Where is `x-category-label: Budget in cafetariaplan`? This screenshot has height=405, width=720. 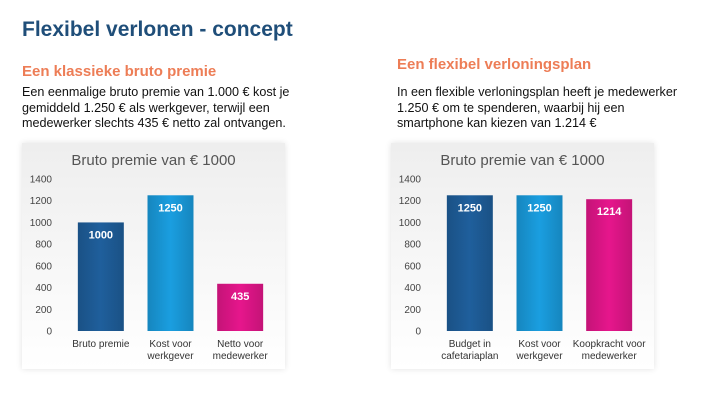
x-category-label: Budget in cafetariaplan is located at coordinates (469, 350).